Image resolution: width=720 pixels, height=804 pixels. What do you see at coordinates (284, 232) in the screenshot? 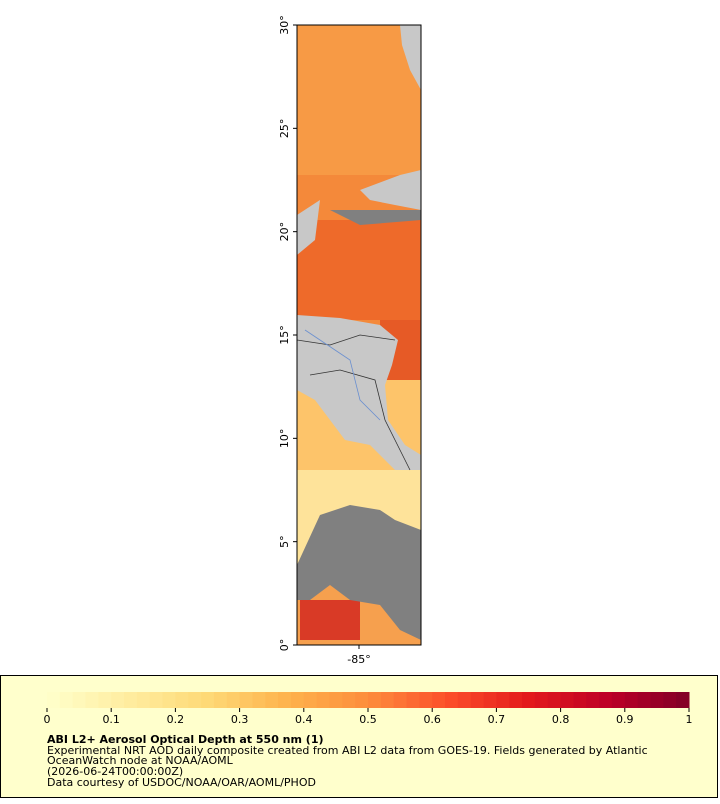
I see `y-tick-label: 20°` at bounding box center [284, 232].